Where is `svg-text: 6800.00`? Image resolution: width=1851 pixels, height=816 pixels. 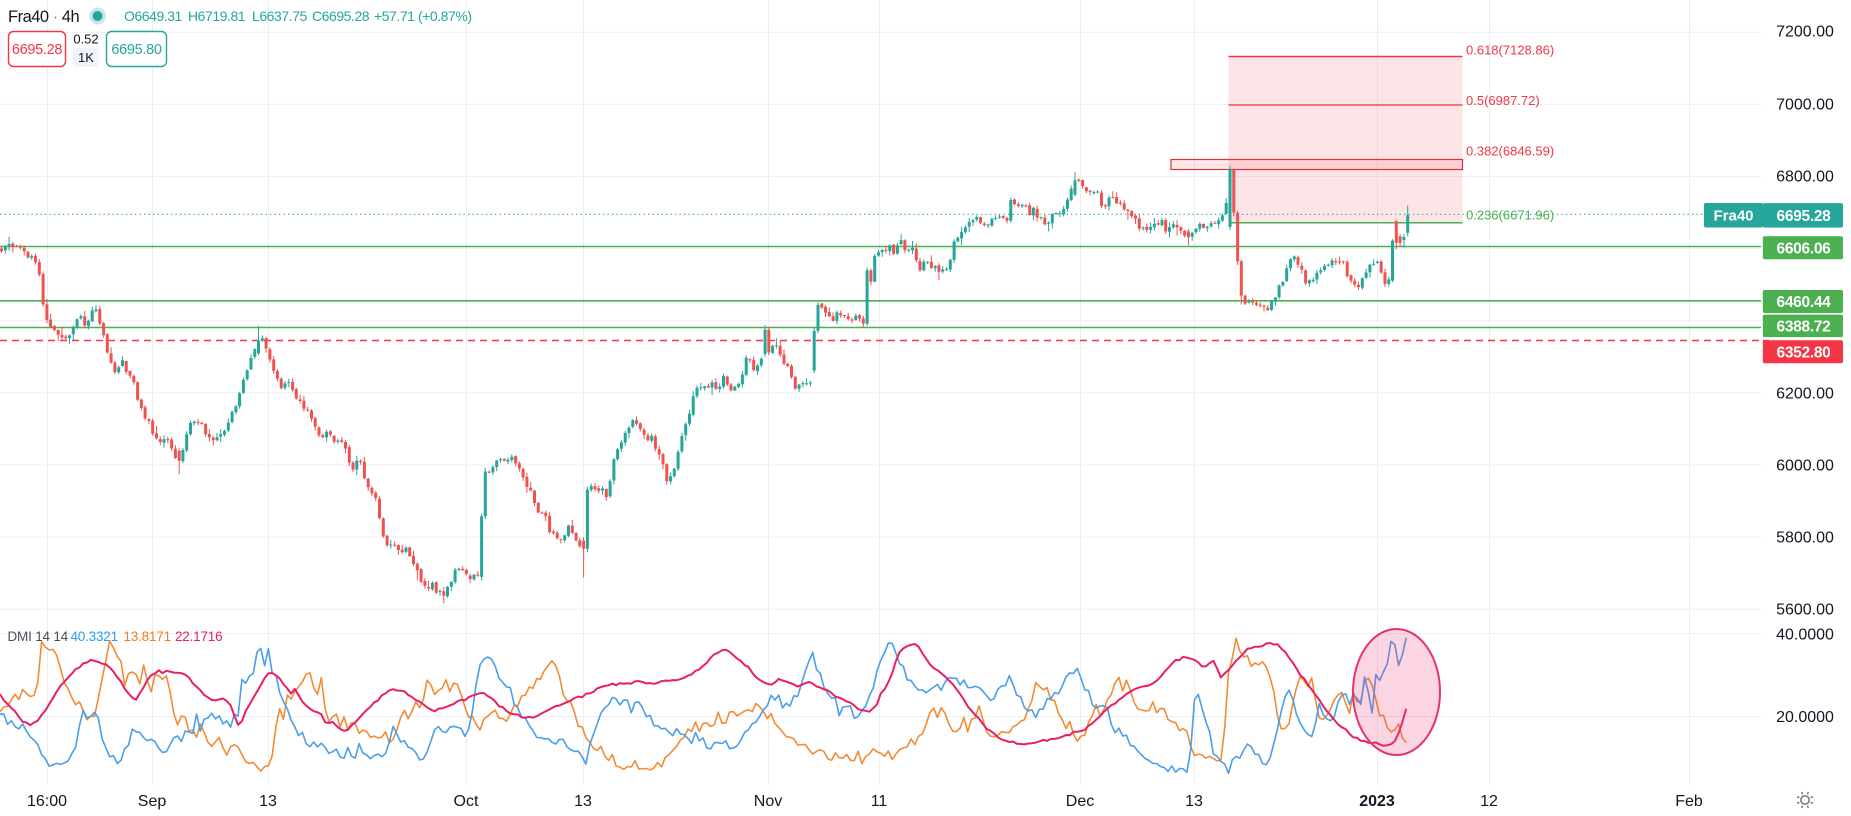
svg-text: 6800.00 is located at coordinates (1805, 177).